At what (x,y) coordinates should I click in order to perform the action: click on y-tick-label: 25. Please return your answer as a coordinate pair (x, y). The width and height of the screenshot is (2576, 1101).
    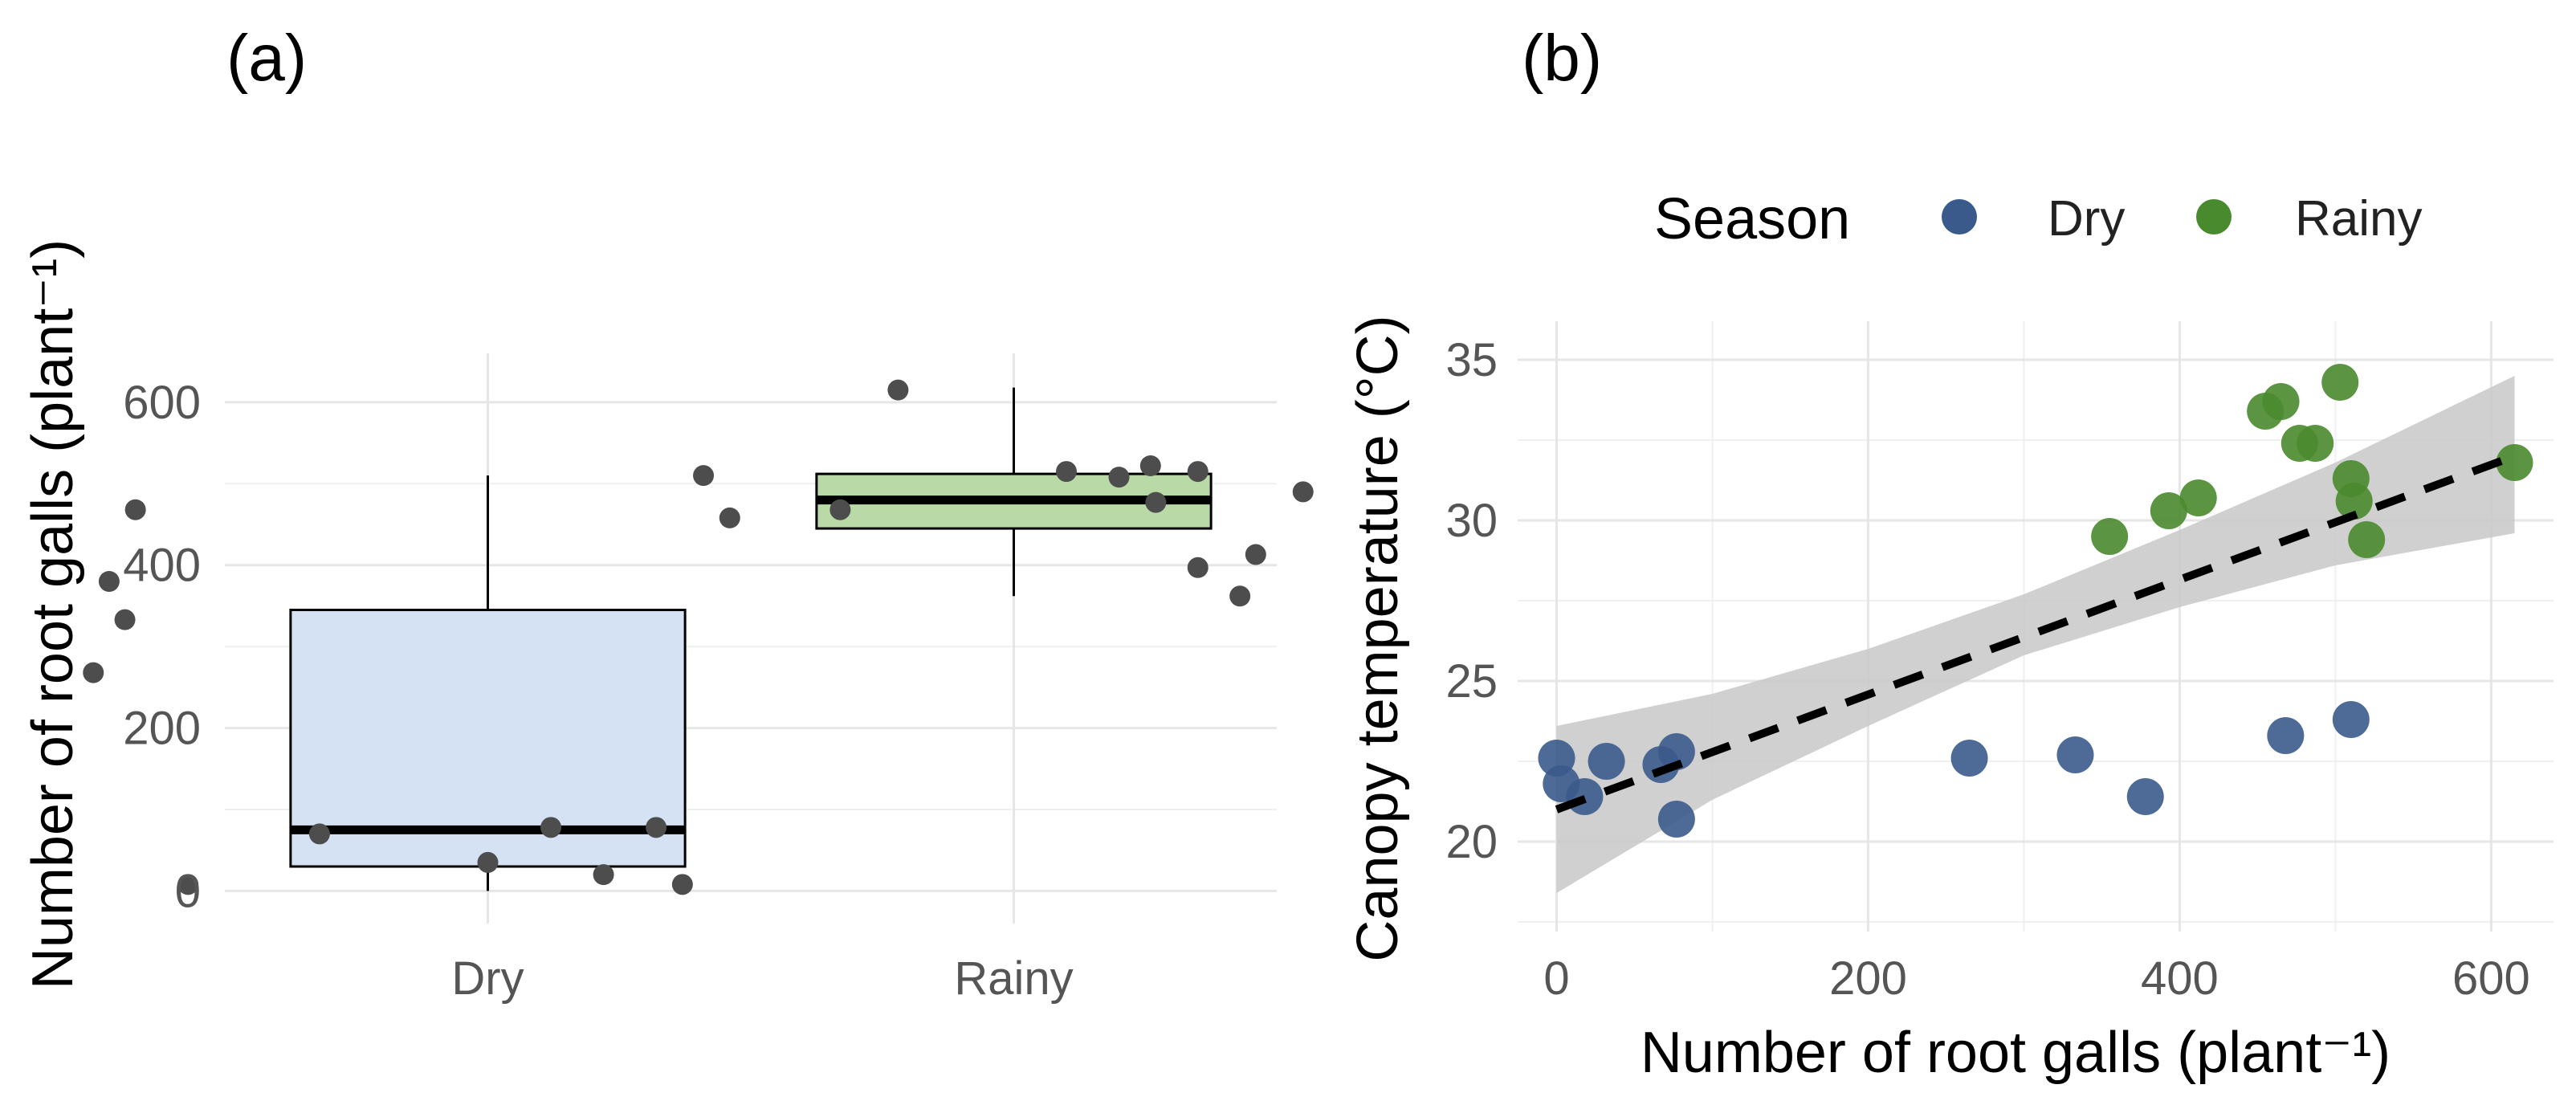
    Looking at the image, I should click on (1471, 681).